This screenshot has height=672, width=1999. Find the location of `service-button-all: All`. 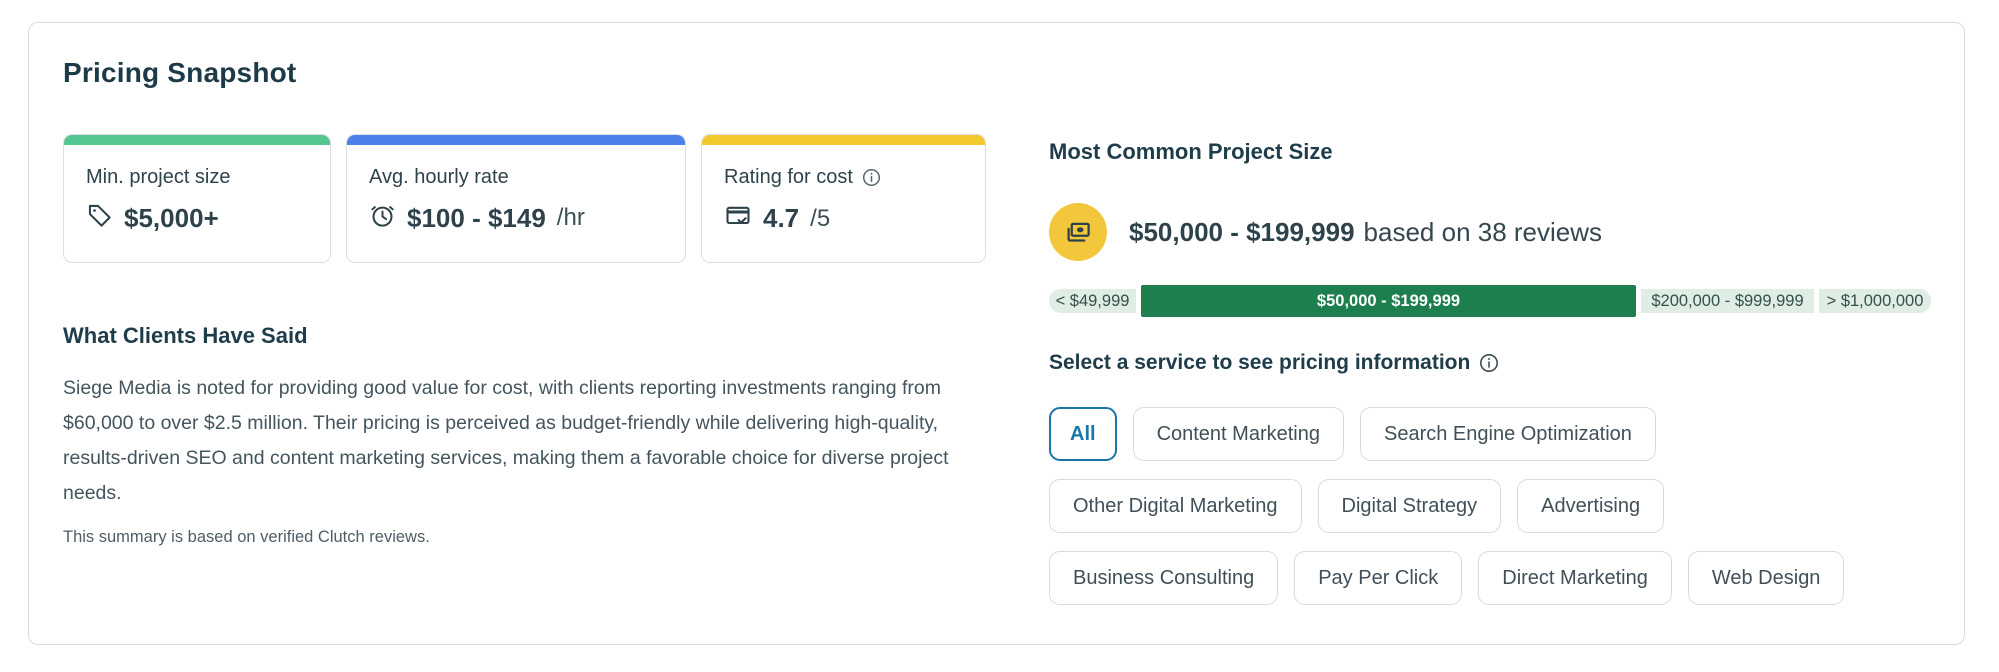

service-button-all: All is located at coordinates (1083, 434).